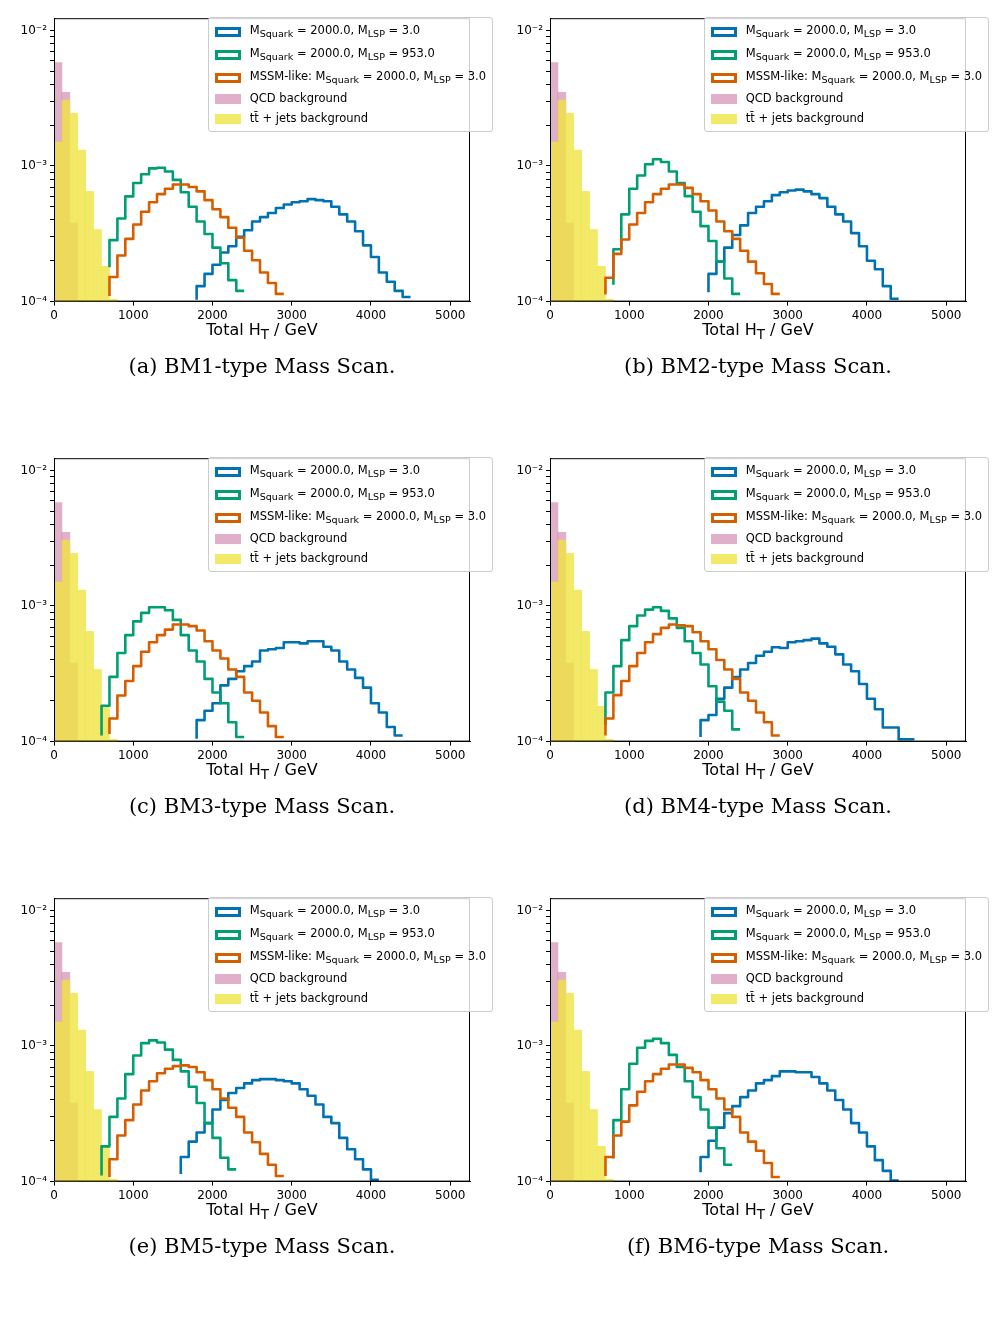 Image resolution: width=1008 pixels, height=1337 pixels. Describe the element at coordinates (262, 806) in the screenshot. I see `text: (c) BM3-type Mass Scan.` at that location.